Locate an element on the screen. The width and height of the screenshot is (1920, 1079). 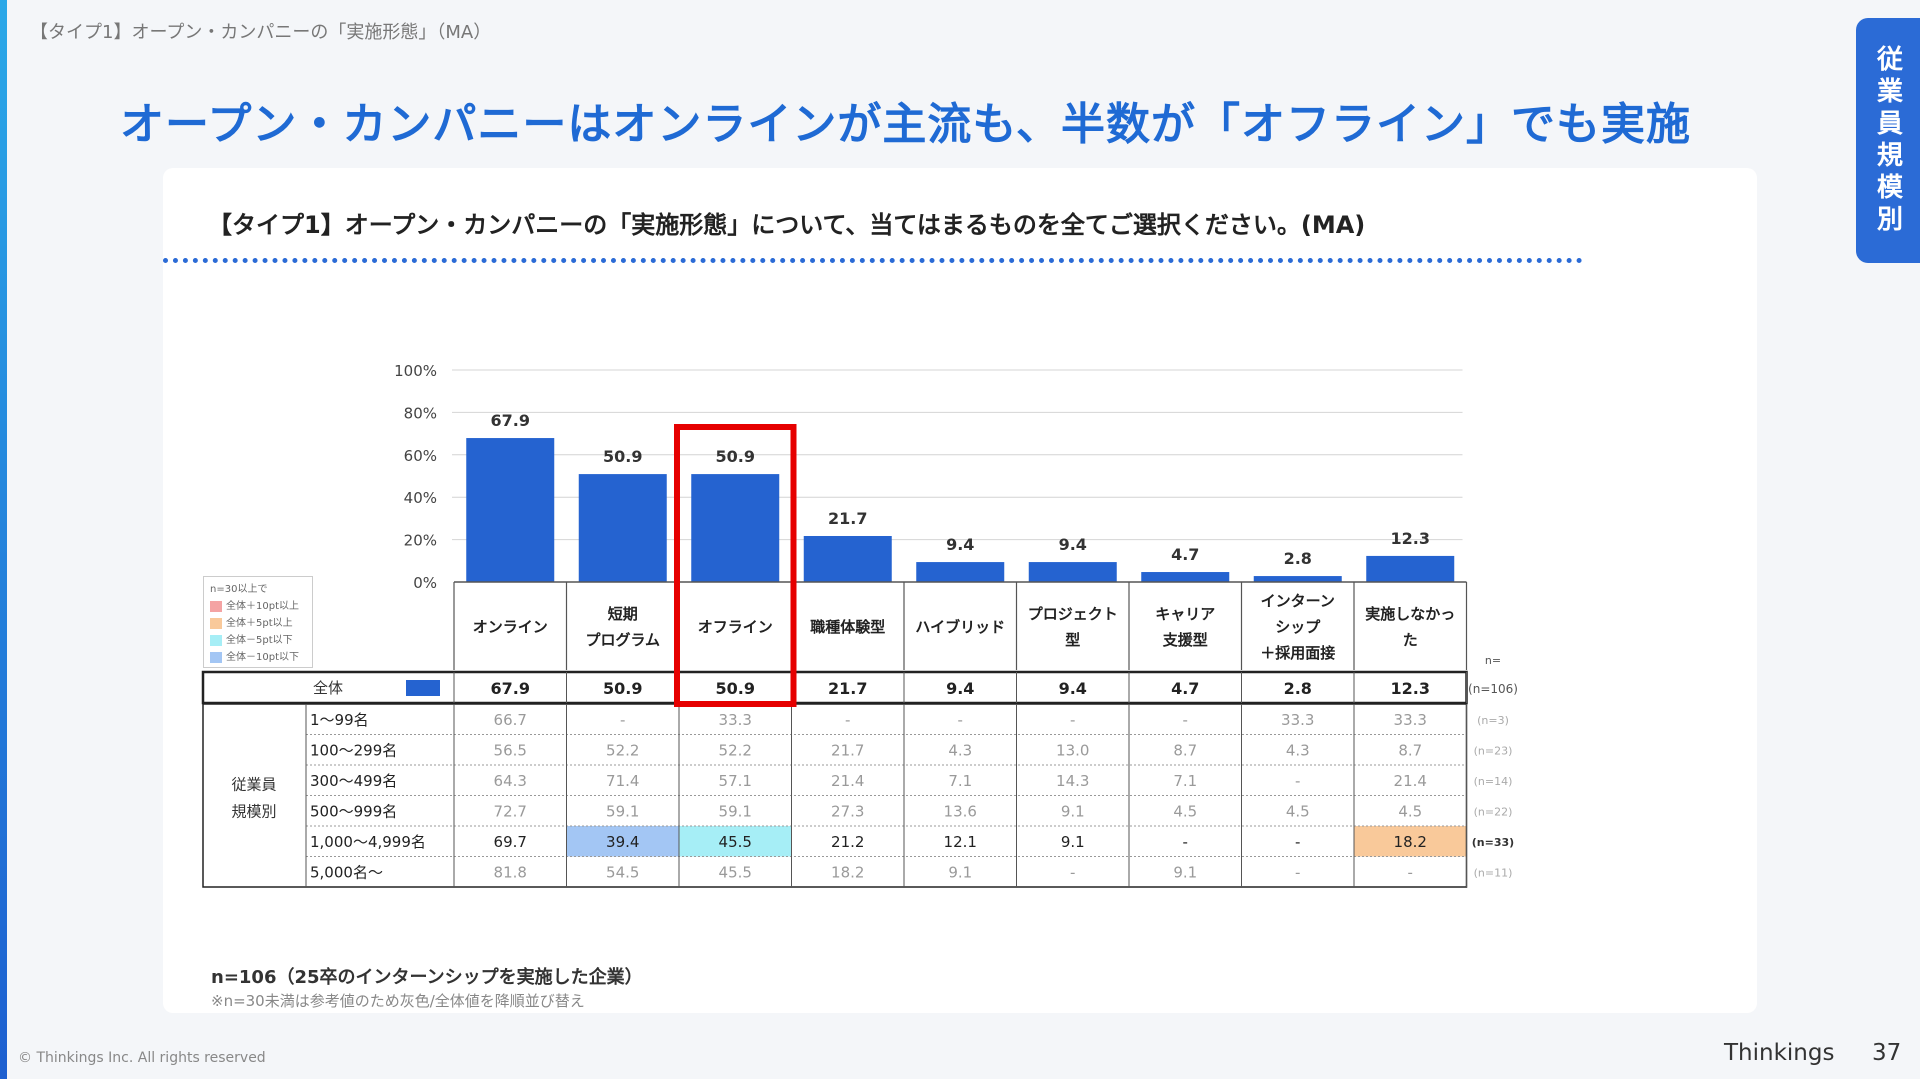
category-label: 型 is located at coordinates (1072, 640).